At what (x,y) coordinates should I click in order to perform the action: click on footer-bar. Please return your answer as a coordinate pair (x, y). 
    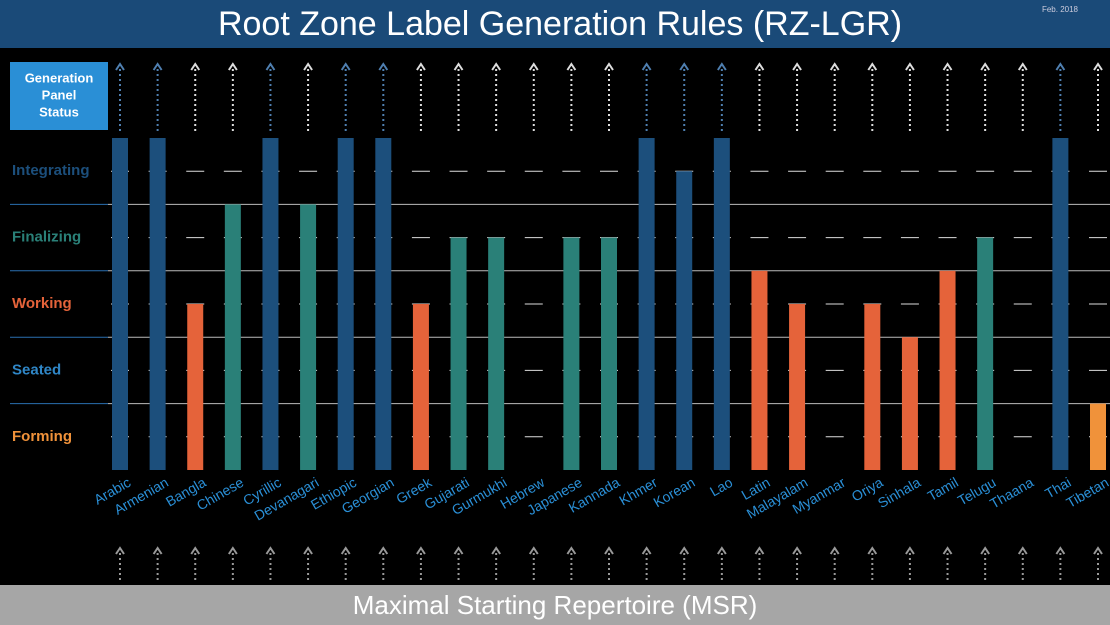
    Looking at the image, I should click on (555, 605).